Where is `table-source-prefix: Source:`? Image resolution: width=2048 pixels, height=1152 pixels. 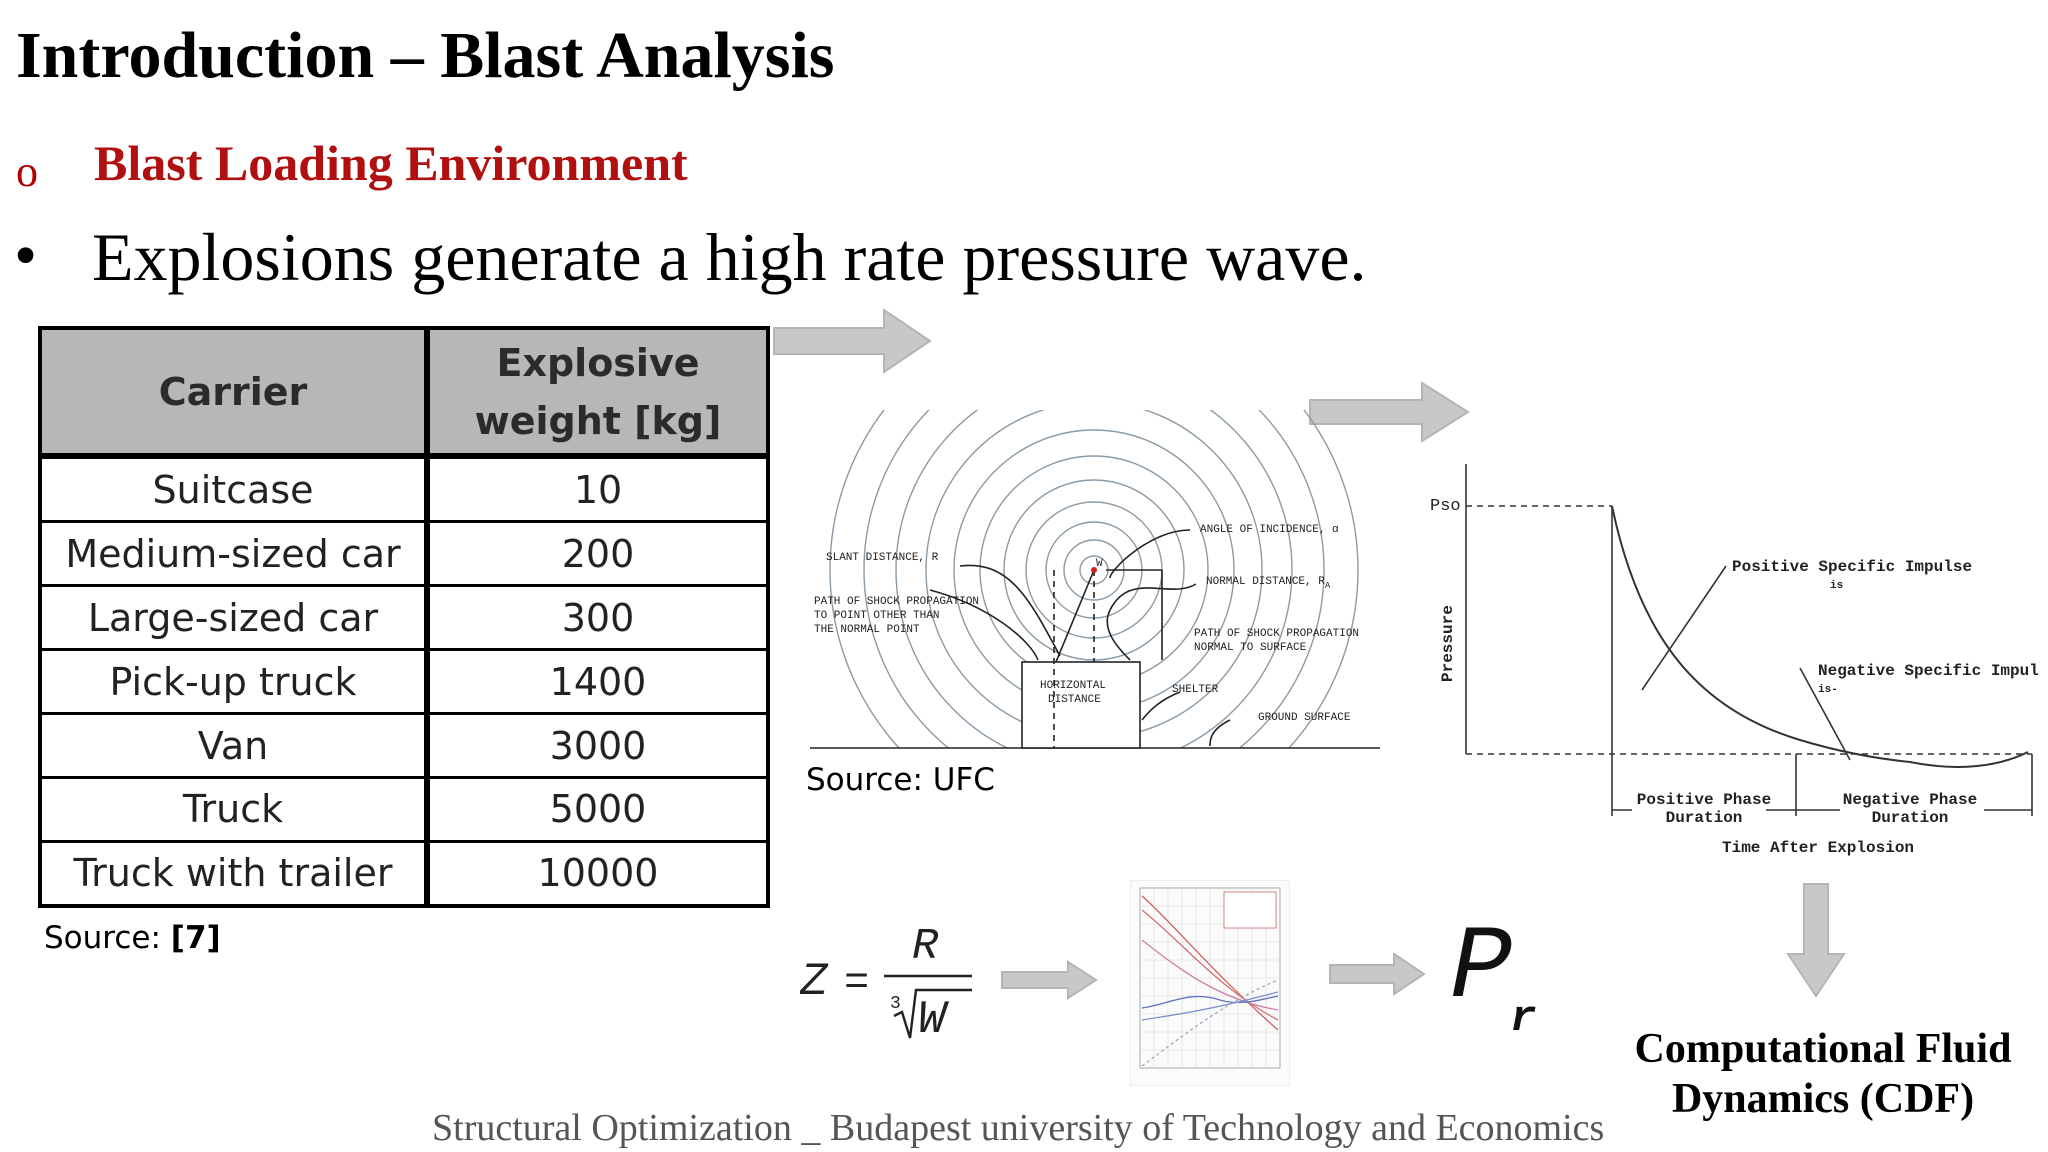
table-source-prefix: Source: is located at coordinates (107, 938).